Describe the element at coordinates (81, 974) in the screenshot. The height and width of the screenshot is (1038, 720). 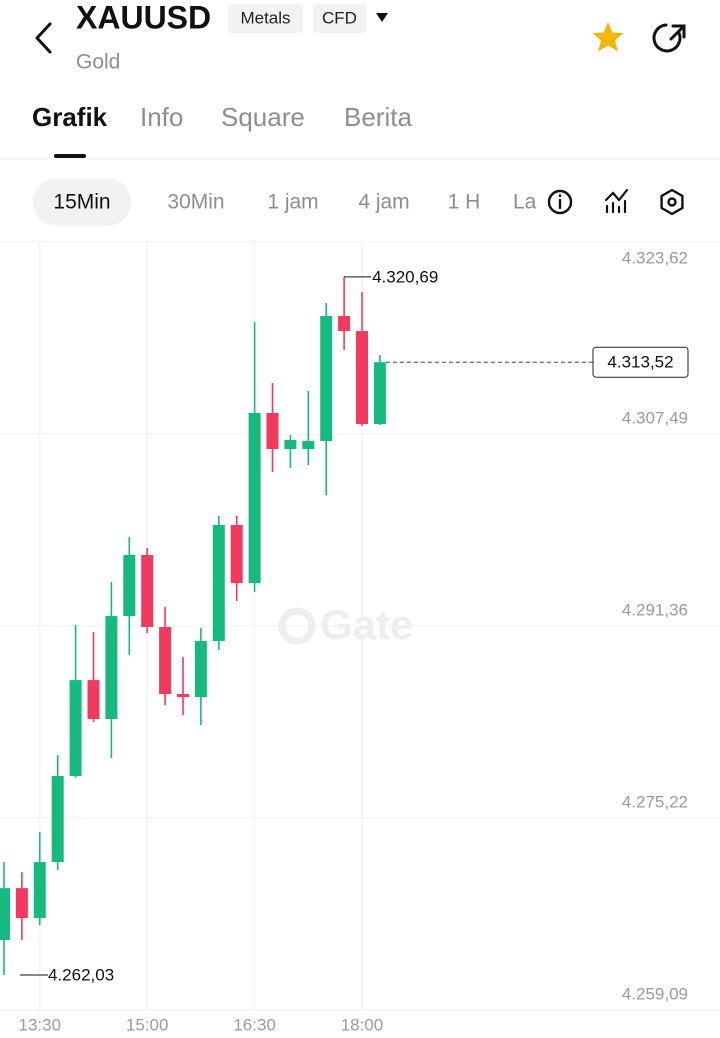
I see `low-label: 4.262,03` at that location.